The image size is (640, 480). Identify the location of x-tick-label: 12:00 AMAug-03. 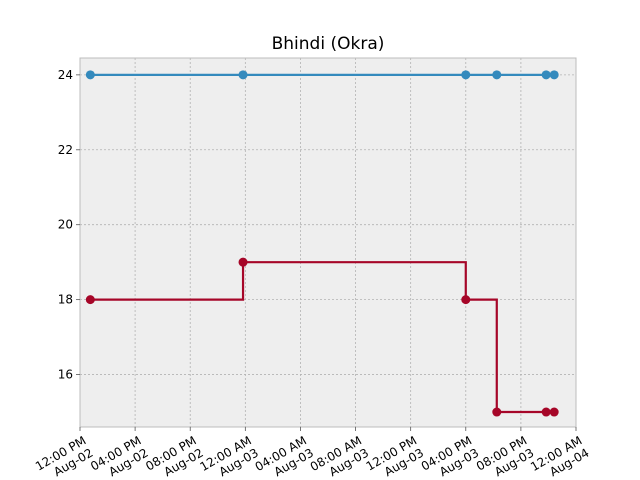
(228, 456).